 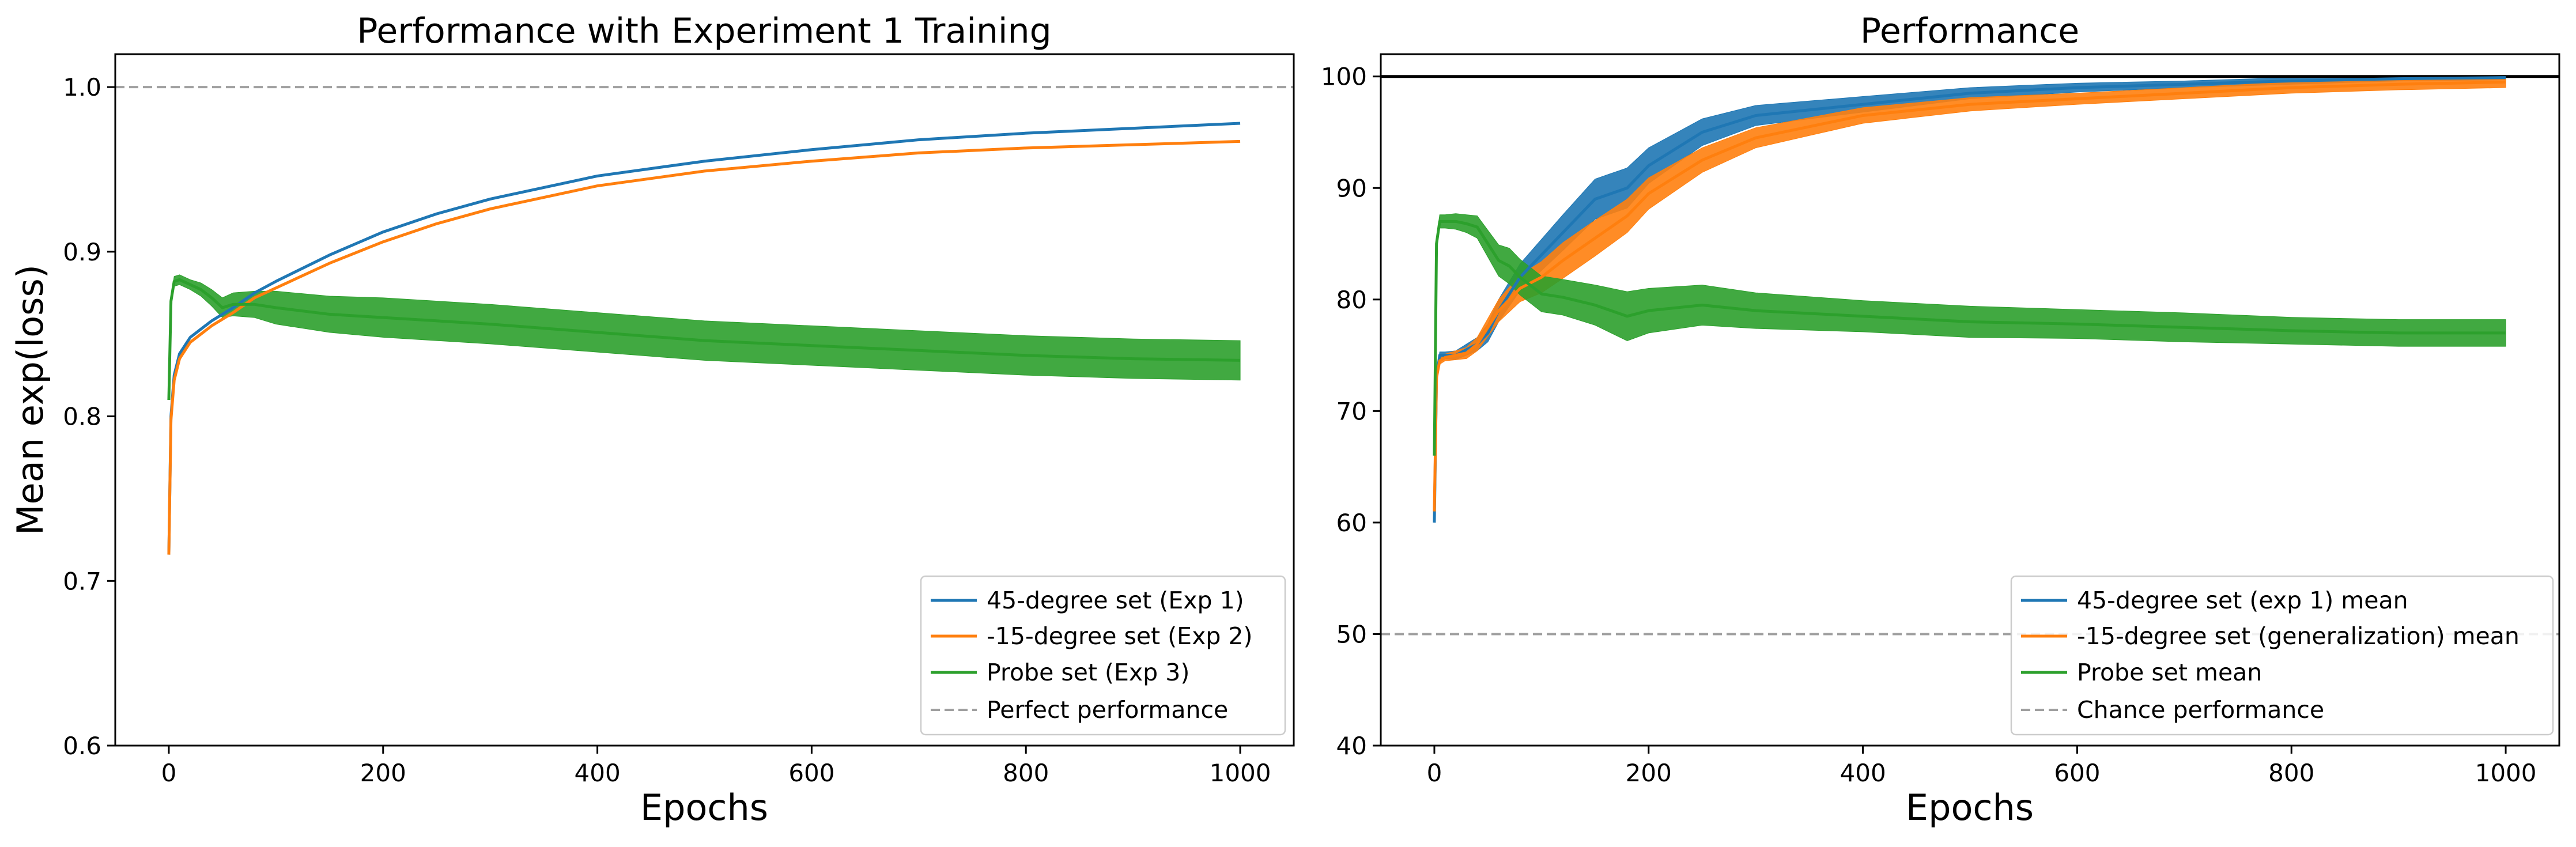 What do you see at coordinates (82, 87) in the screenshot?
I see `y-tick-label: 1.0` at bounding box center [82, 87].